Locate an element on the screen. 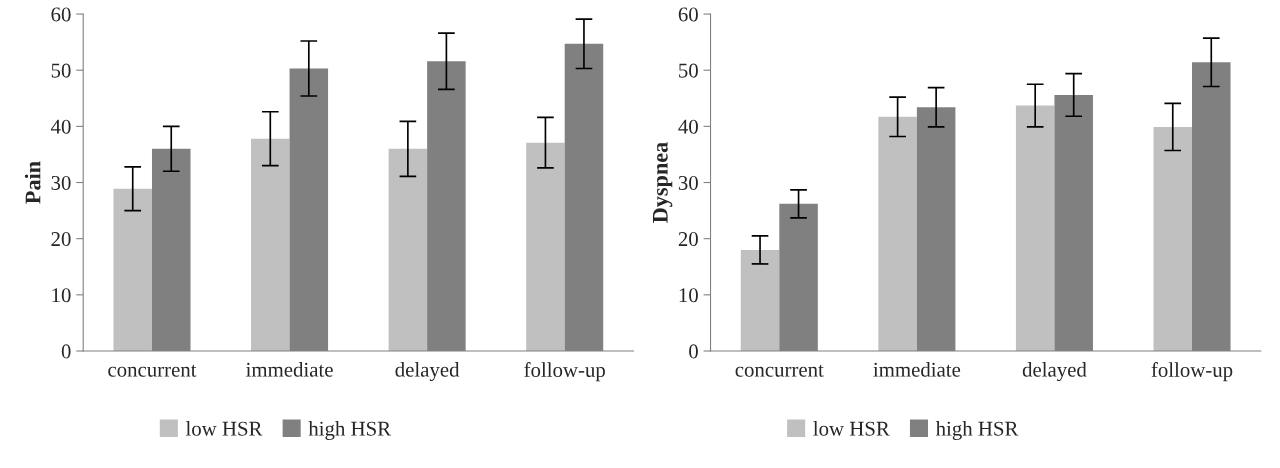 This screenshot has height=468, width=1280. y-axis-title: Pain is located at coordinates (32, 182).